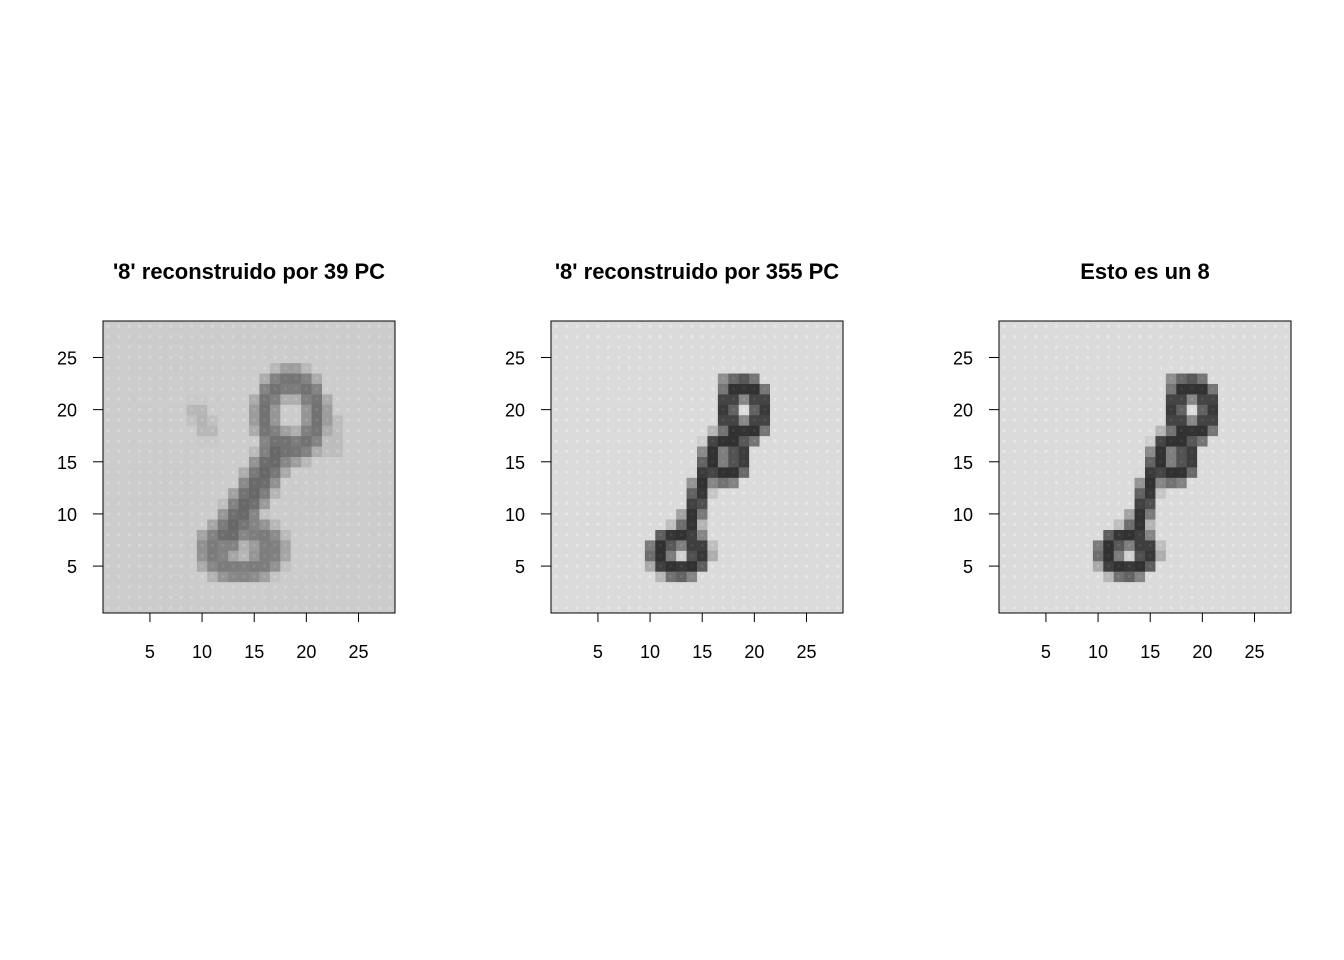  I want to click on x-tick-label: 25, so click(358, 652).